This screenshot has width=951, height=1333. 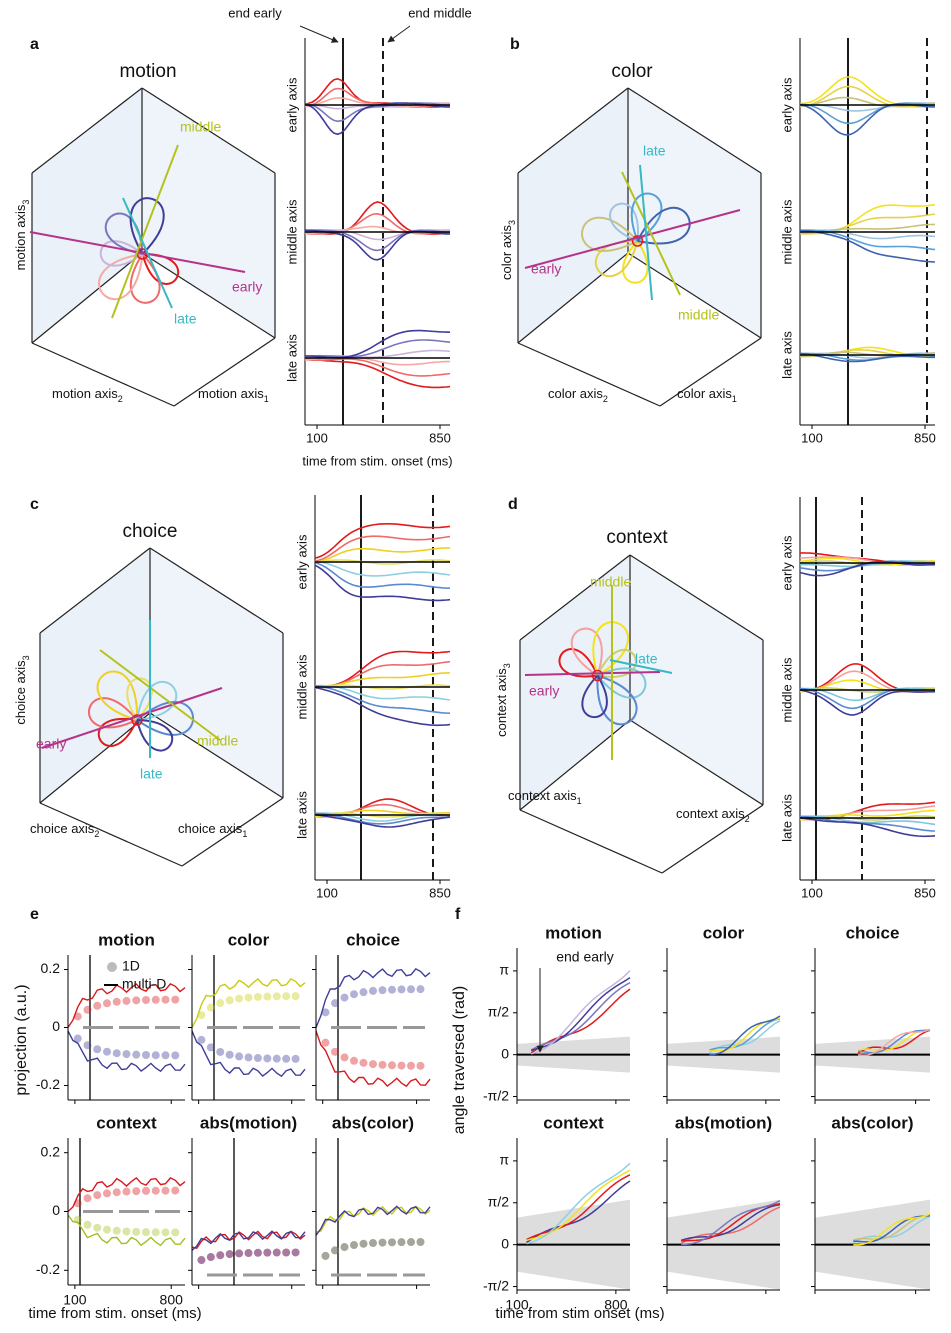 I want to click on cube-wall, so click(x=216, y=673).